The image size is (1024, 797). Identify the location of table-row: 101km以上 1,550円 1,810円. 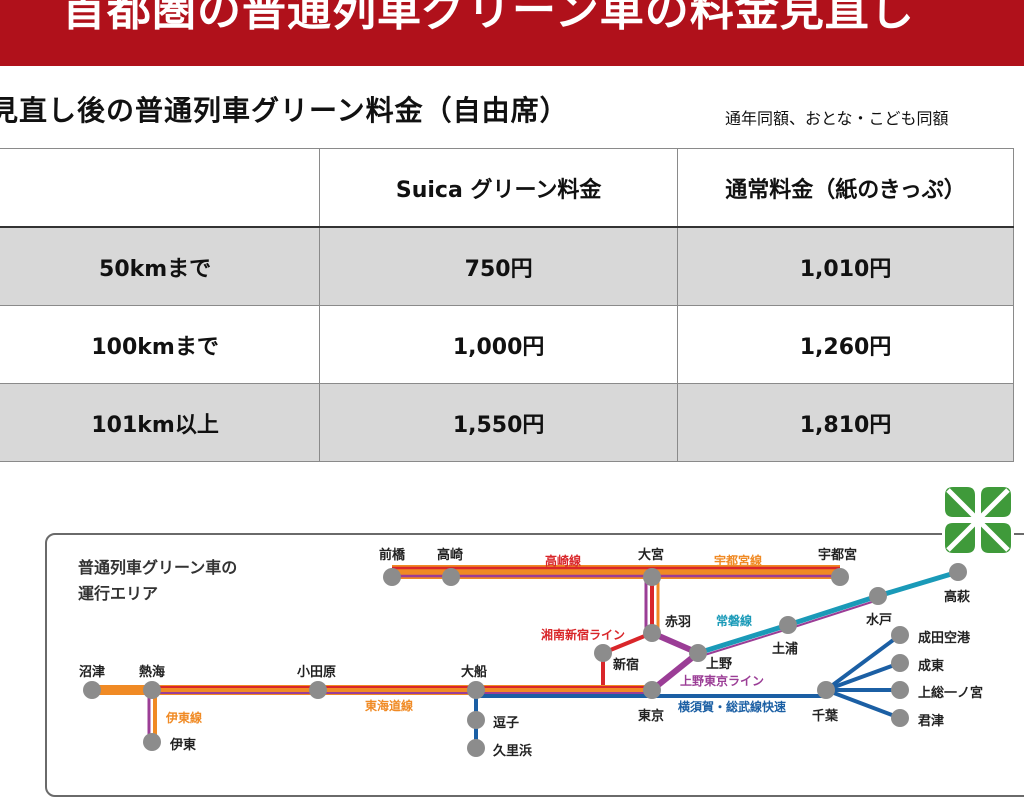
(507, 422).